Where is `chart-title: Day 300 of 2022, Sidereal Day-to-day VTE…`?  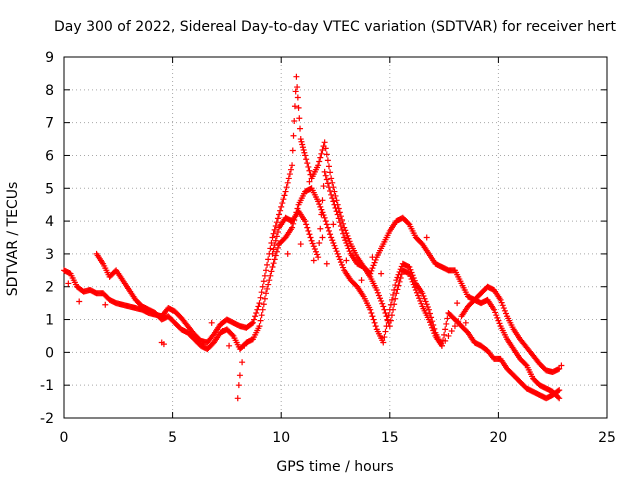
chart-title: Day 300 of 2022, Sidereal Day-to-day VTE… is located at coordinates (335, 27).